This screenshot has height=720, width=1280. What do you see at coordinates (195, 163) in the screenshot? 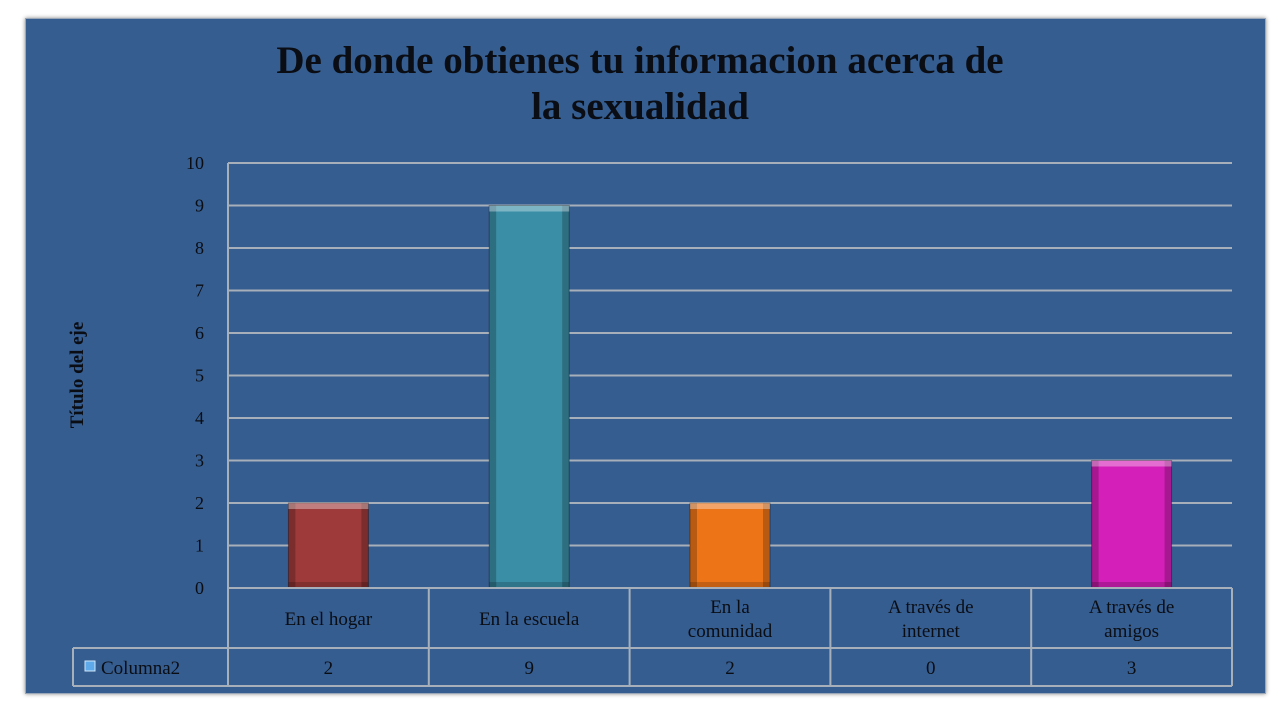
I see `y-tick-label-10: 10` at bounding box center [195, 163].